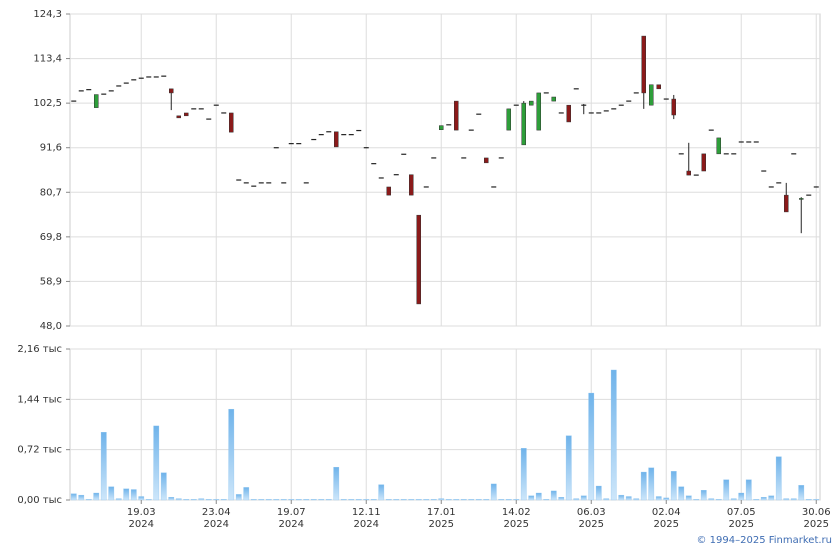 The height and width of the screenshot is (550, 840). What do you see at coordinates (39, 450) in the screenshot?
I see `y-tick-label: 0,72 тыс` at bounding box center [39, 450].